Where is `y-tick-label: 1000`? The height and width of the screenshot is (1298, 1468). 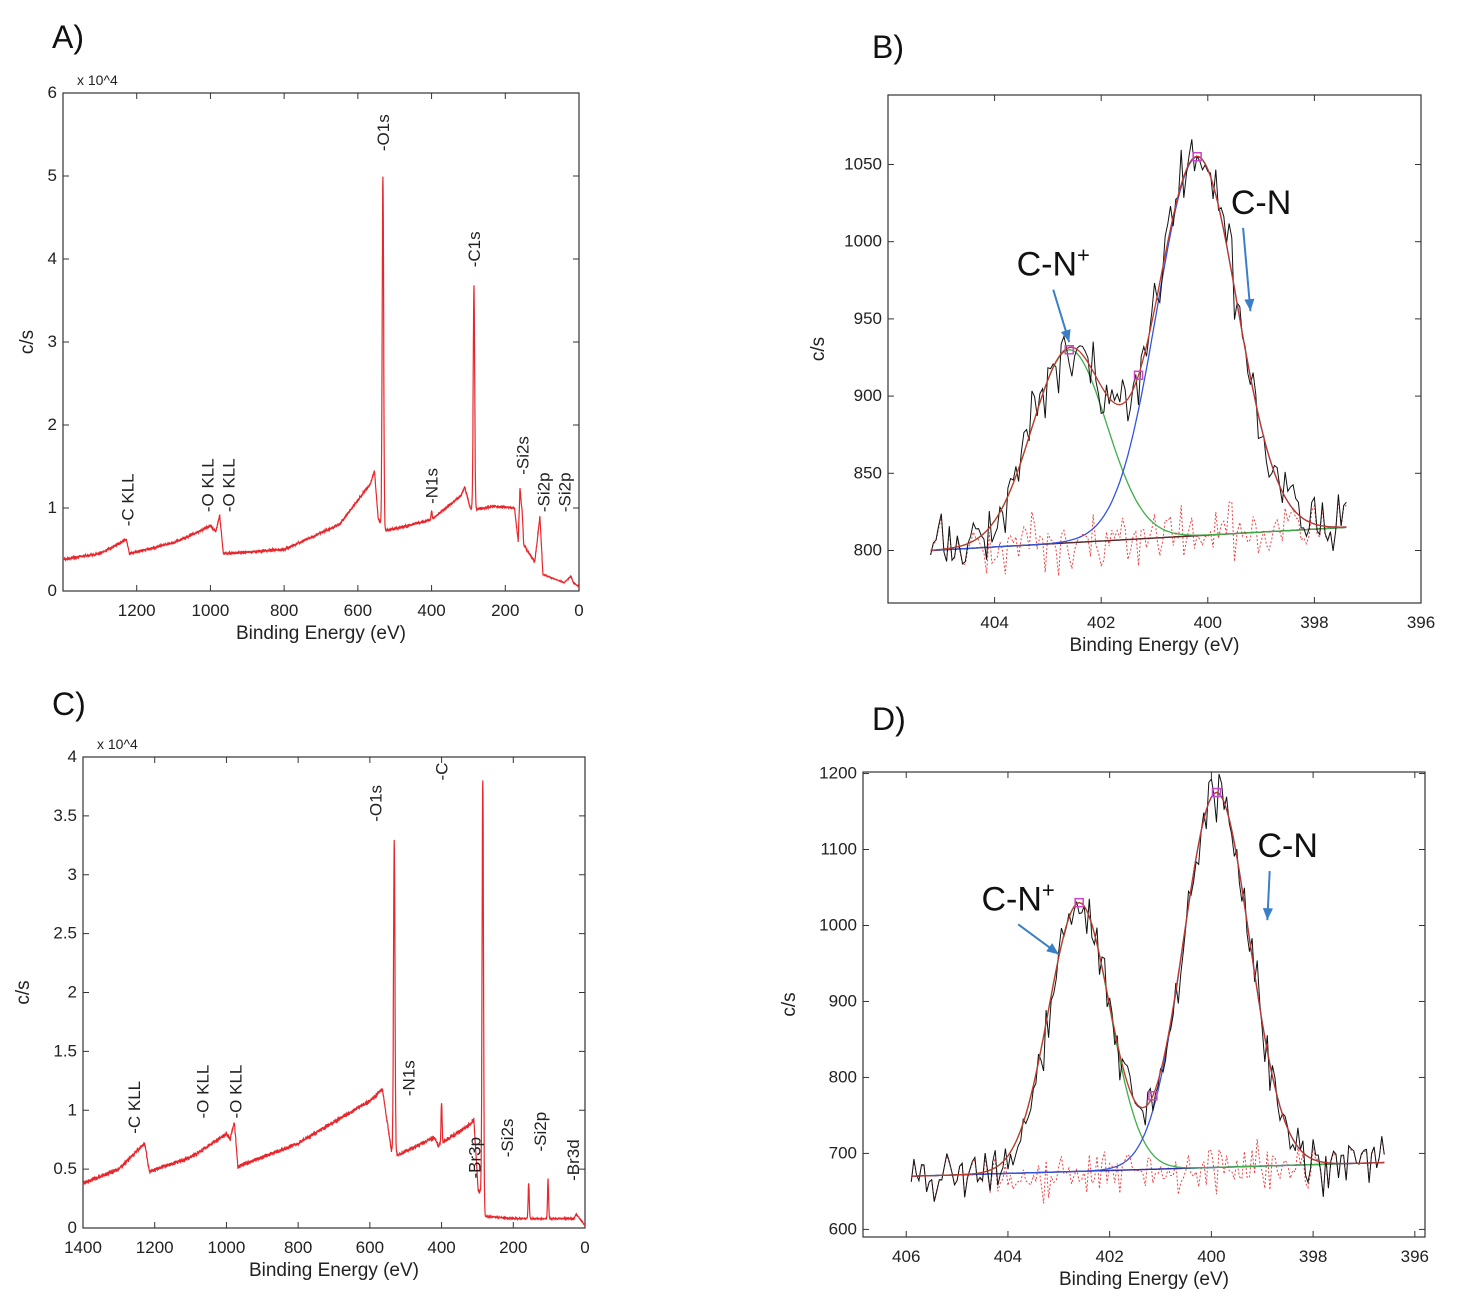 y-tick-label: 1000 is located at coordinates (838, 924).